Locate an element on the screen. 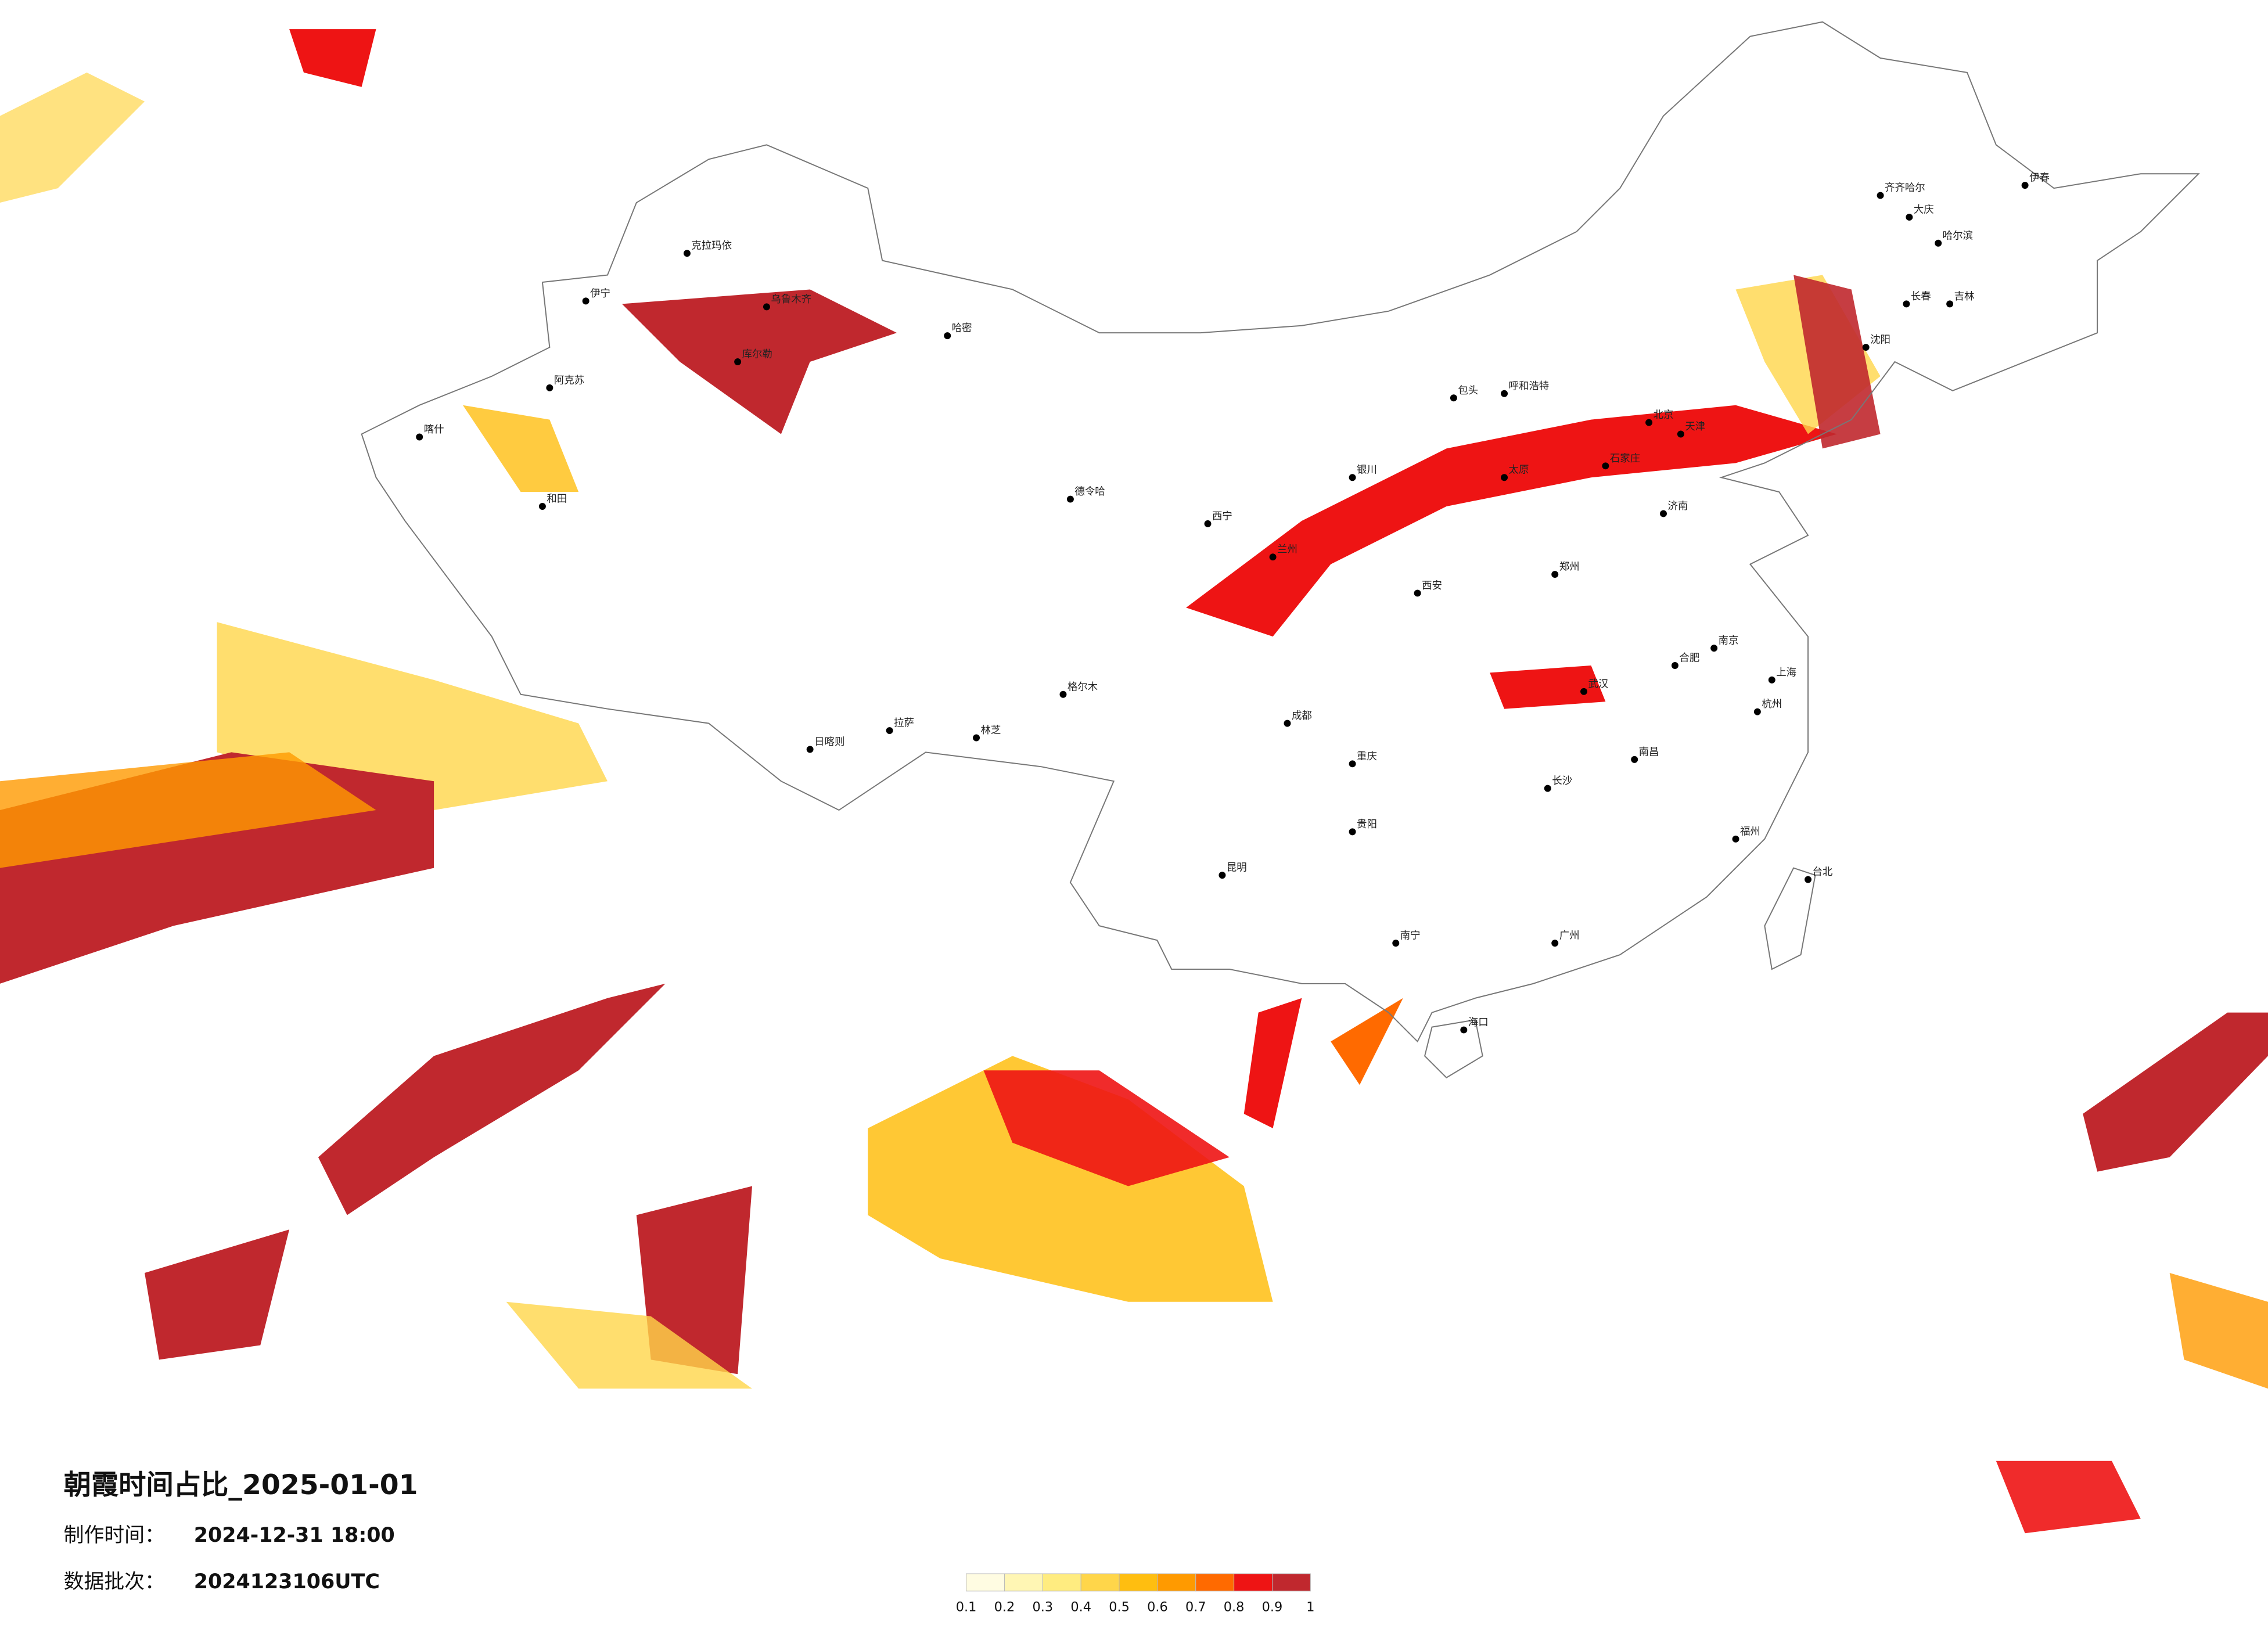 Image resolution: width=2268 pixels, height=1626 pixels. city-label: 林芝 is located at coordinates (991, 731).